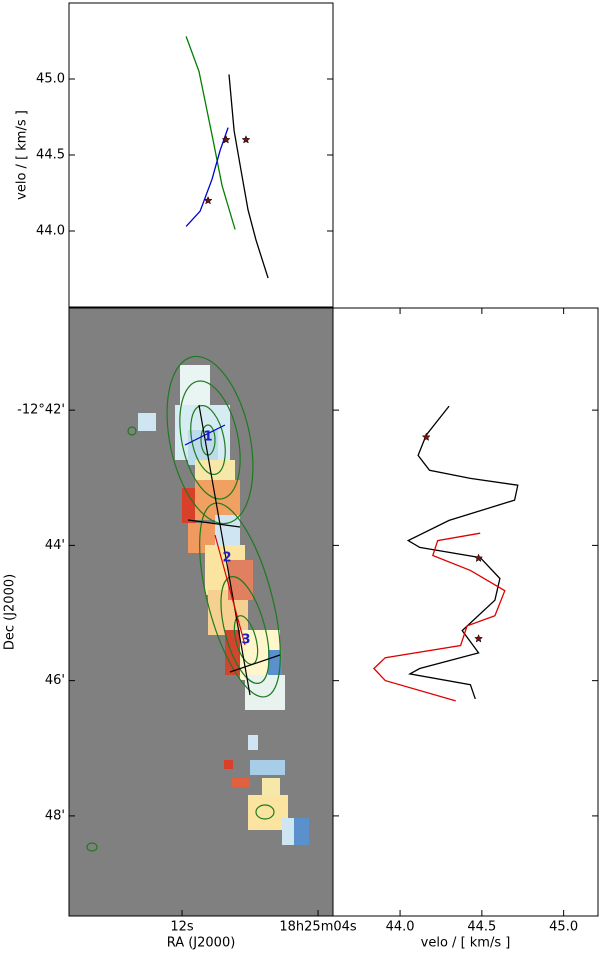 The height and width of the screenshot is (956, 600). Describe the element at coordinates (55, 680) in the screenshot. I see `y-tick-label: 46'` at that location.